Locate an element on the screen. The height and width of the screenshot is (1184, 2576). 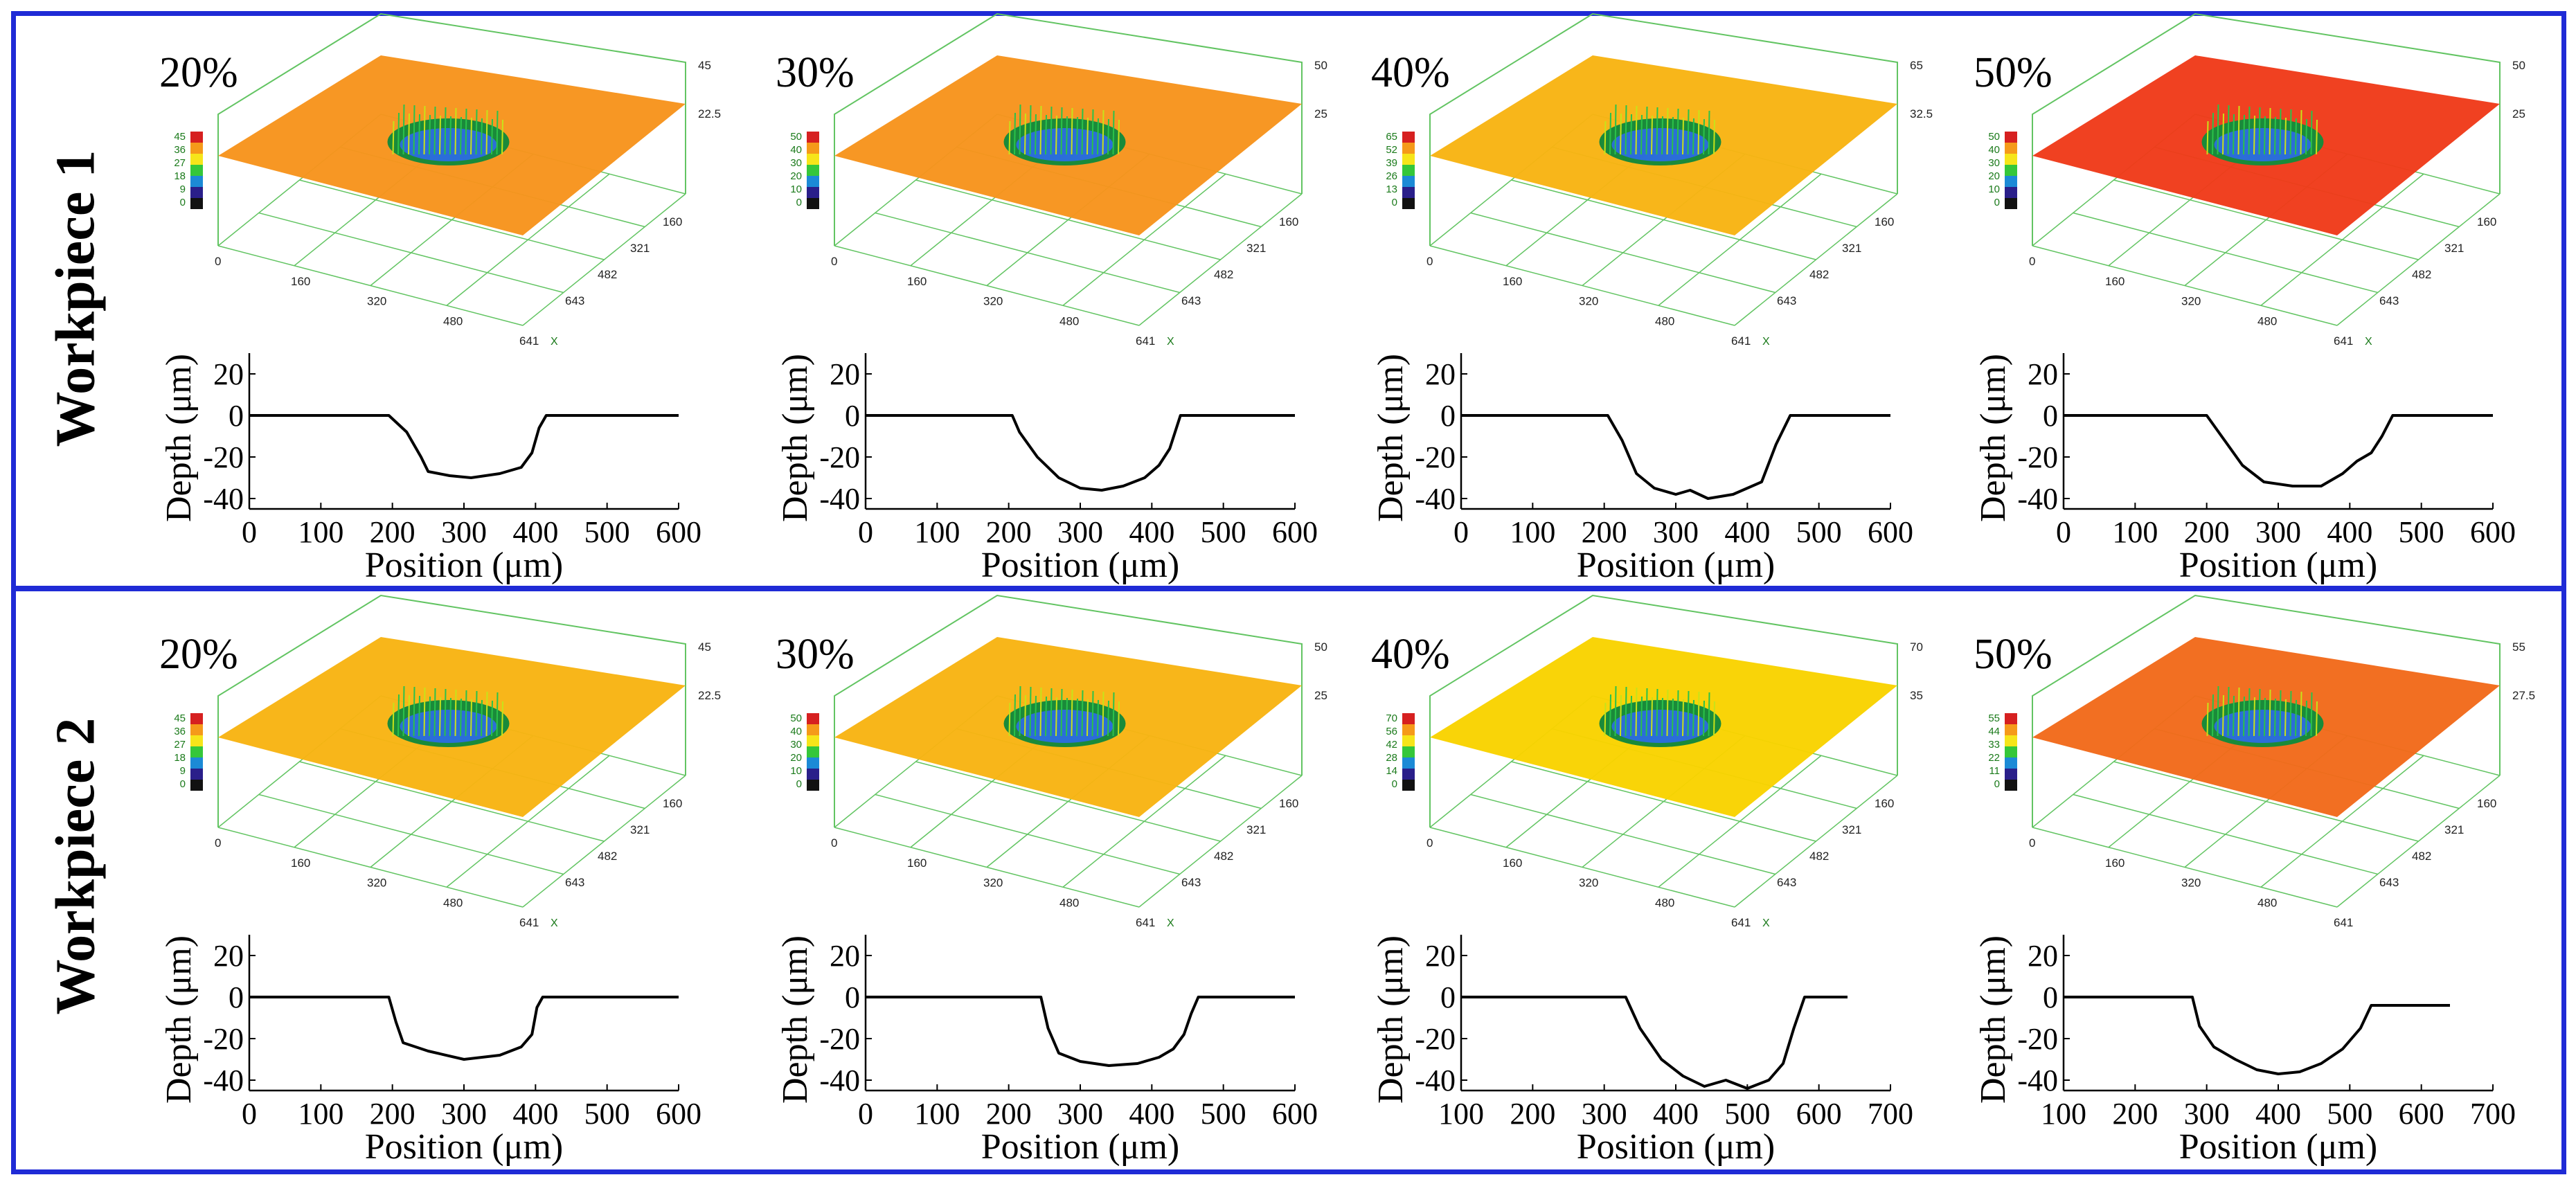
profile-ytick-label: 20 is located at coordinates (1441, 956).